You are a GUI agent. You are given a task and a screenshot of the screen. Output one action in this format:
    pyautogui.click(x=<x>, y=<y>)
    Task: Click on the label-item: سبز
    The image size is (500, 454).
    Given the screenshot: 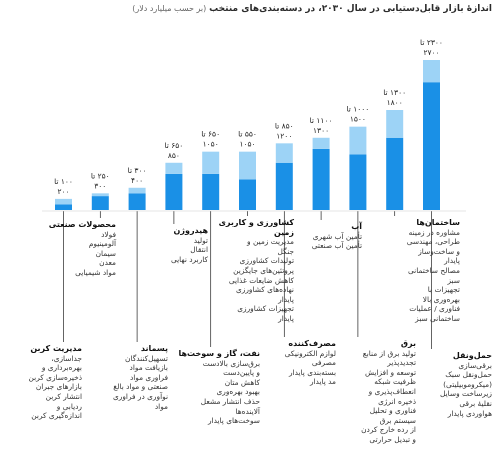 What is the action you would take?
    pyautogui.click(x=453, y=280)
    